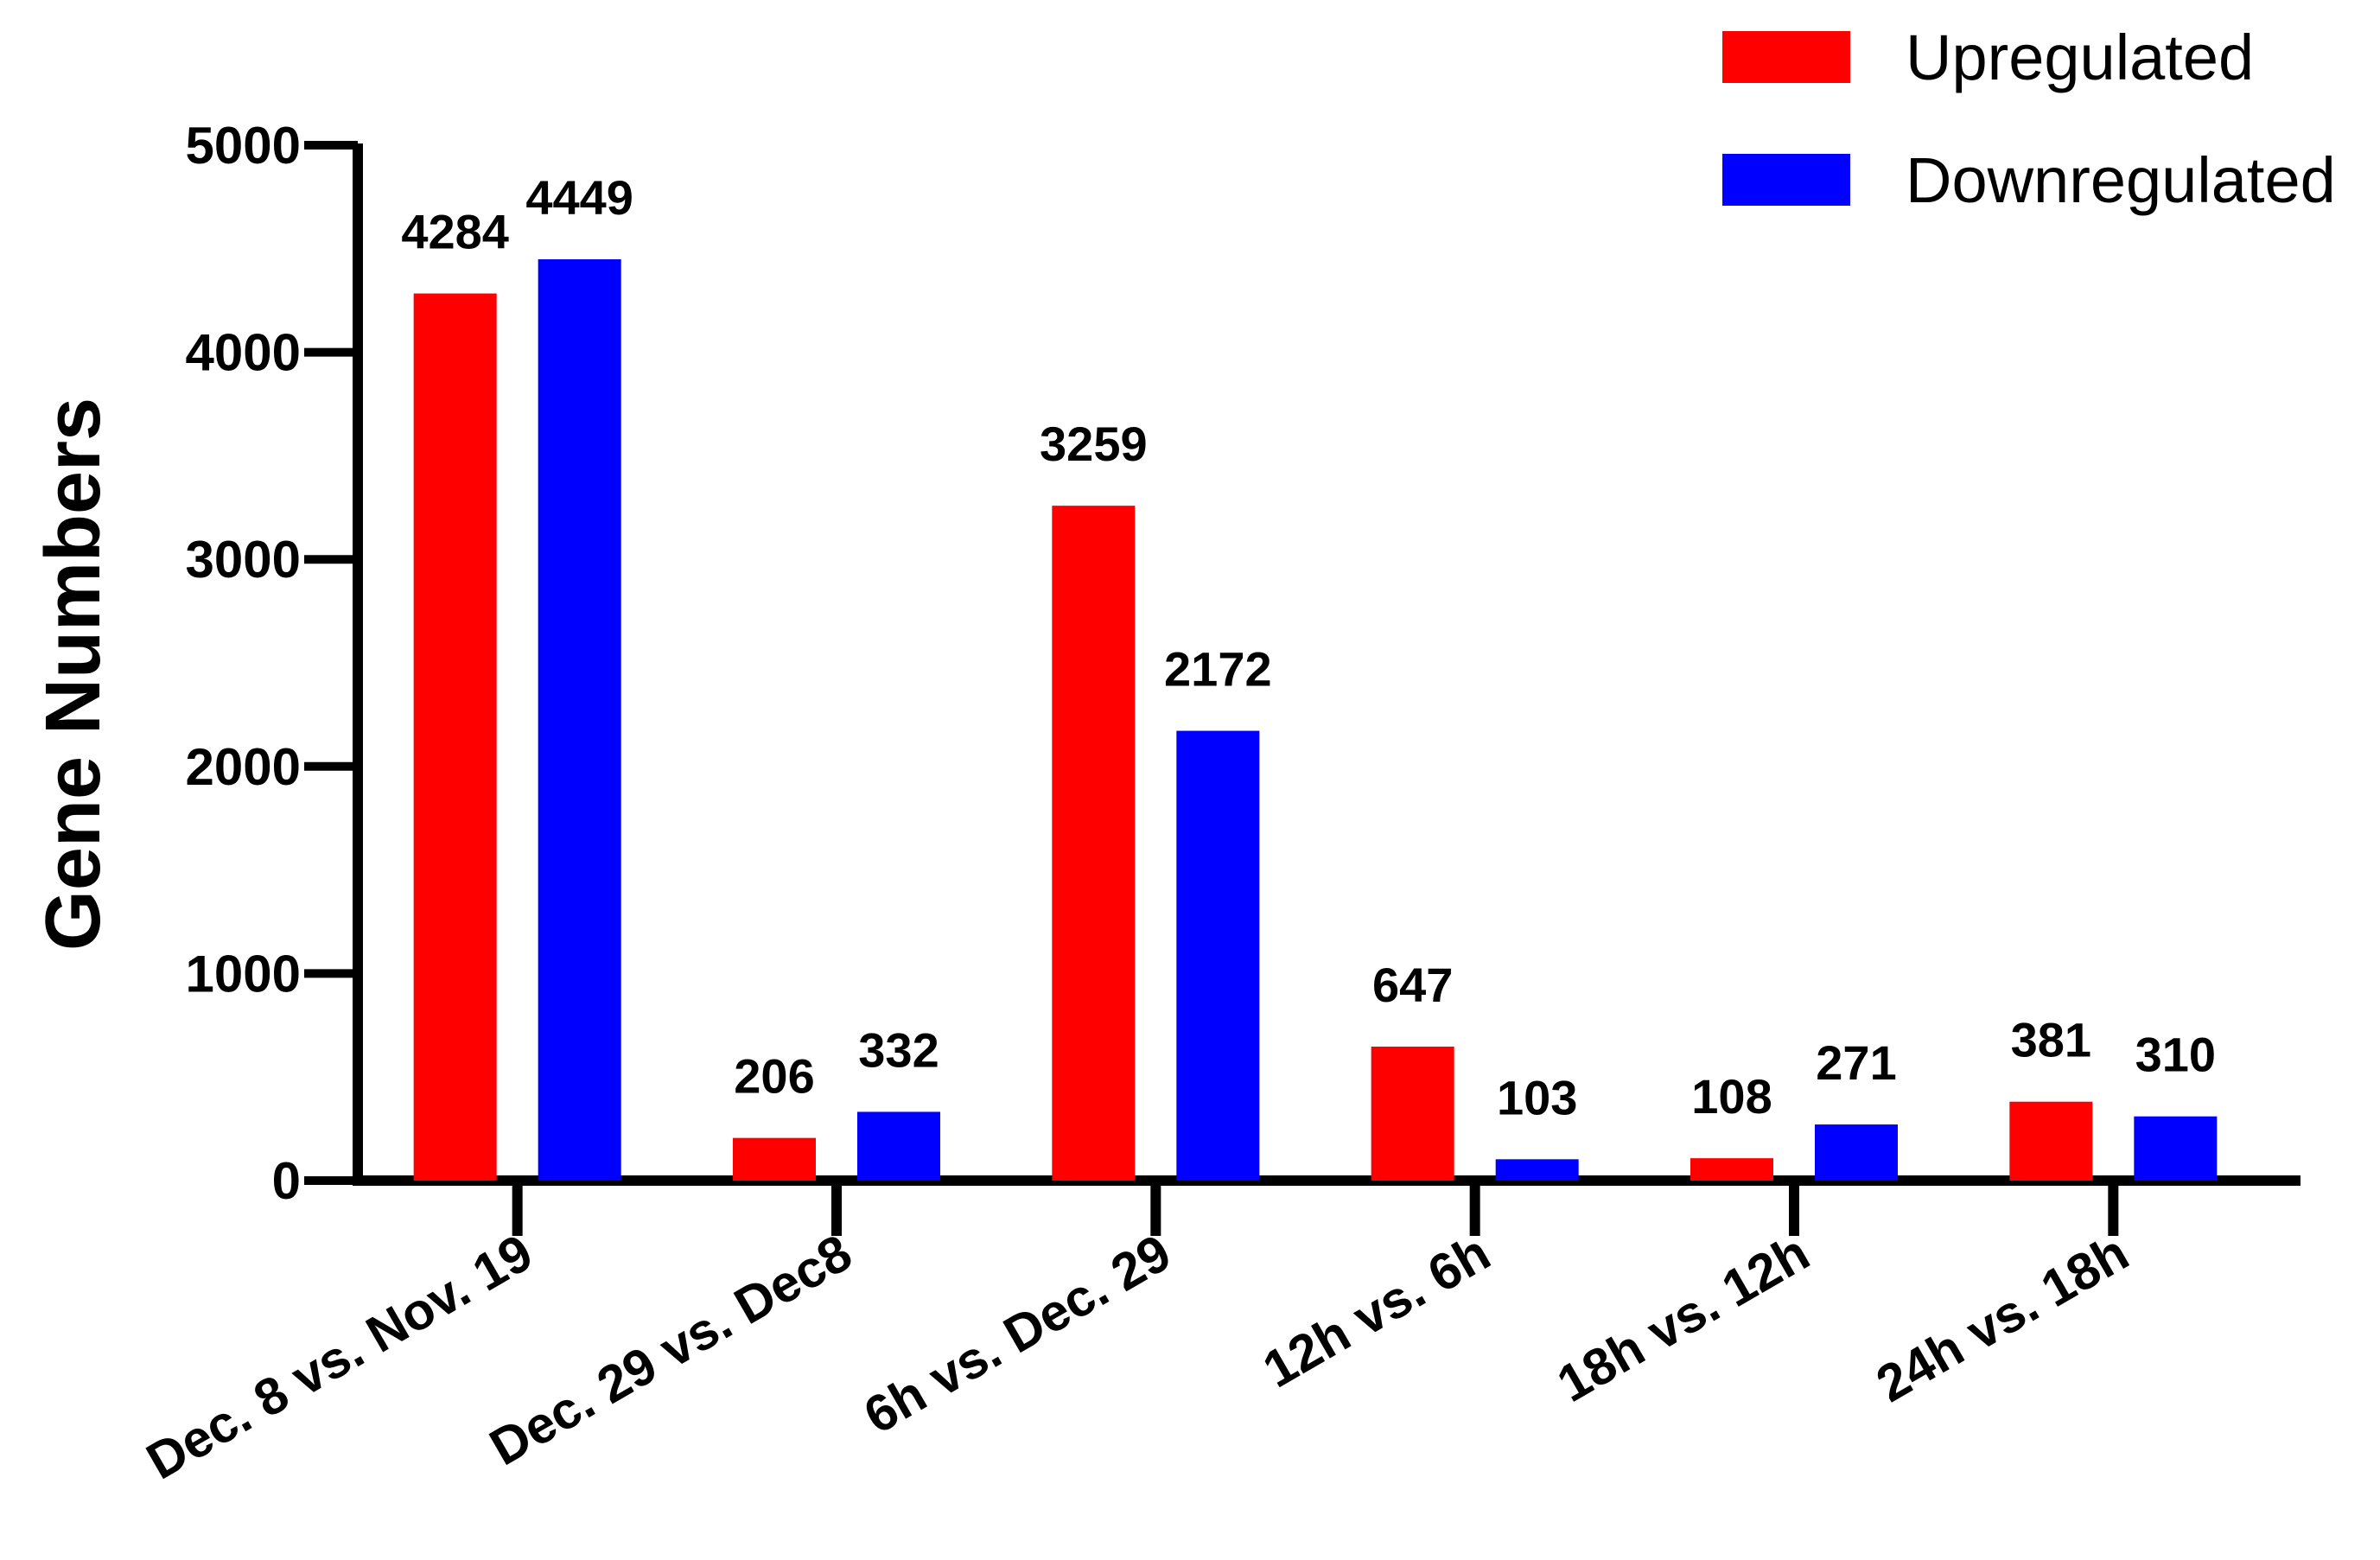 This screenshot has width=2380, height=1560. Describe the element at coordinates (2002, 1318) in the screenshot. I see `x-tick-label: 24h vs. 18h` at that location.